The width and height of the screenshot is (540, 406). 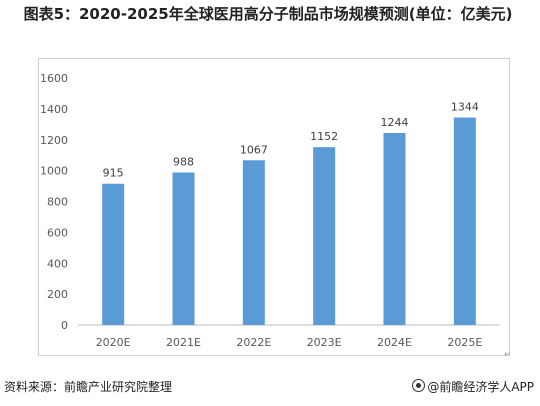 I want to click on chart-title: 图表5：2020-2025年全球医用高分子制品市场规模预测(单位：亿美元), so click(x=268, y=14).